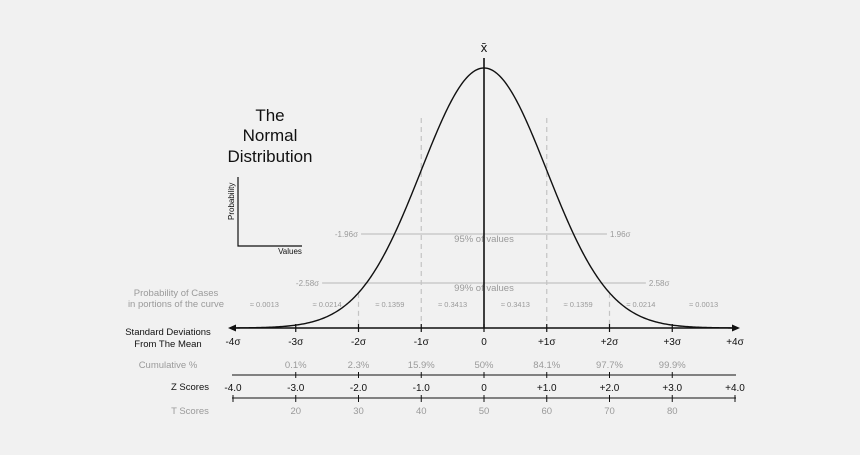 The image size is (860, 455). I want to click on ci95-right-label: 1.96σ, so click(620, 234).